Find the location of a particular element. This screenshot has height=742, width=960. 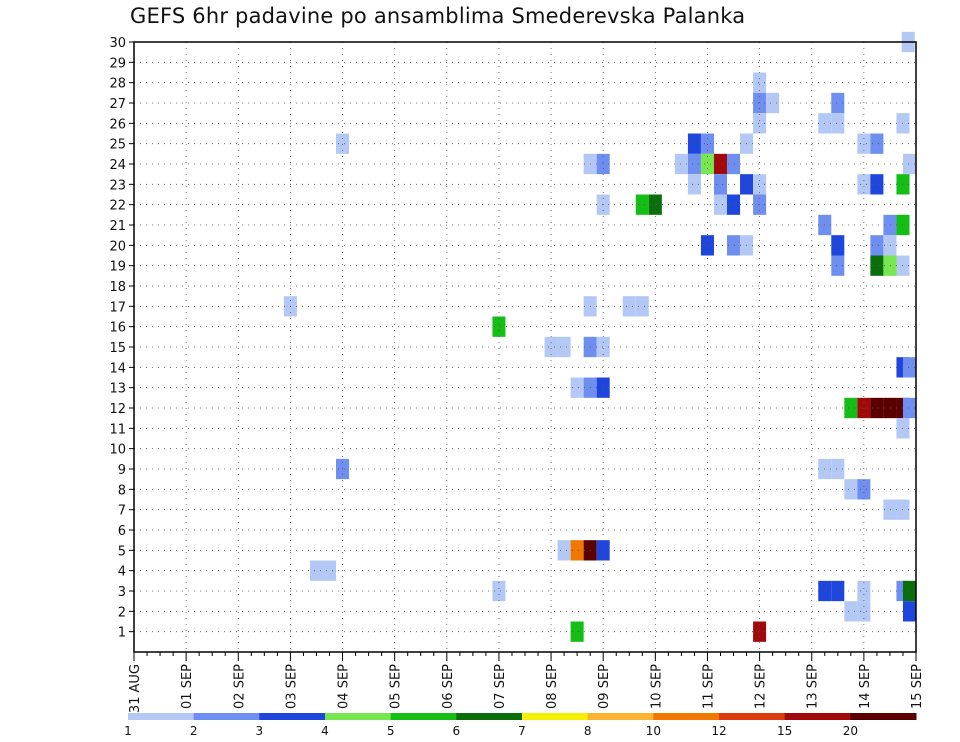

x-tick-label: 05 SEP is located at coordinates (396, 686).